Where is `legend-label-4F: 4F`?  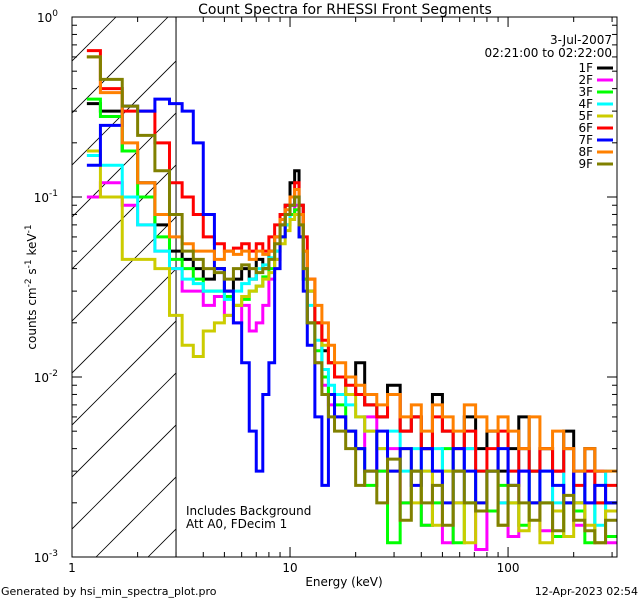
legend-label-4F: 4F is located at coordinates (585, 104).